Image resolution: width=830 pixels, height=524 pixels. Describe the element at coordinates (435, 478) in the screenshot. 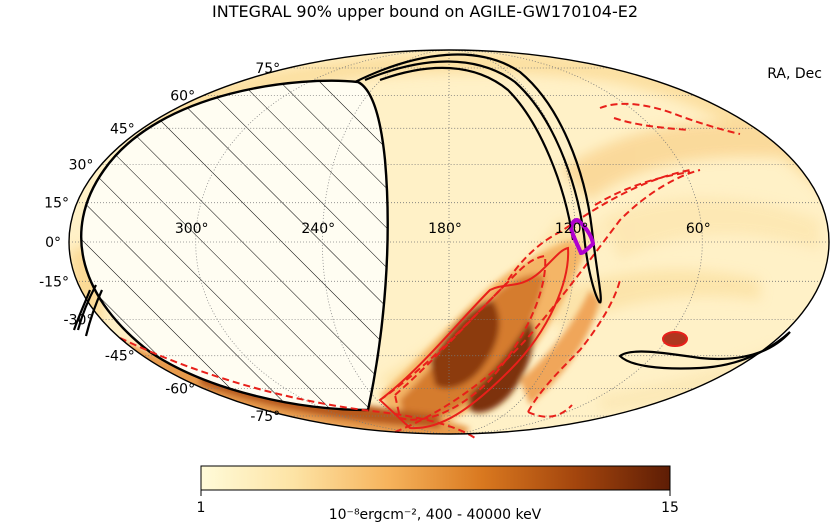

I see `colorbar-gradient` at that location.